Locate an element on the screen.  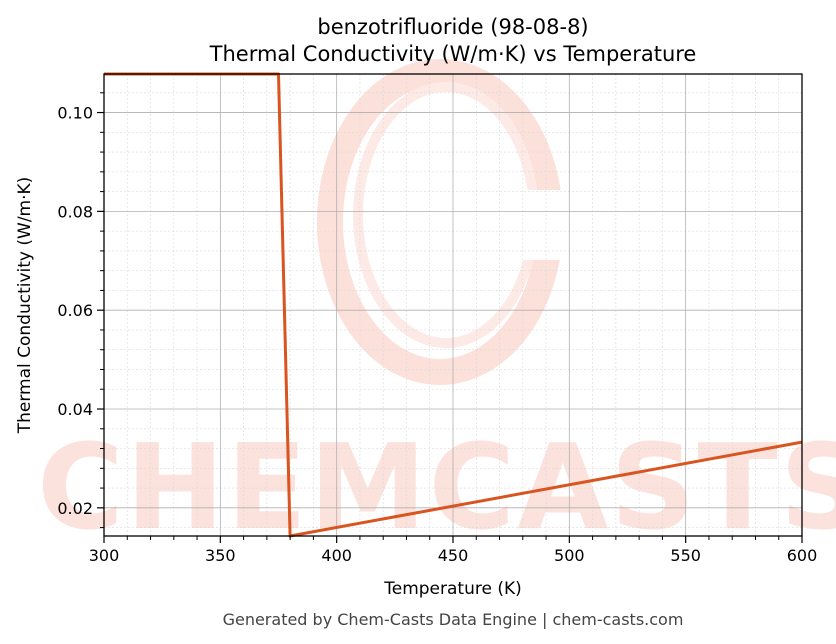
x-tick-label: 500 is located at coordinates (569, 555).